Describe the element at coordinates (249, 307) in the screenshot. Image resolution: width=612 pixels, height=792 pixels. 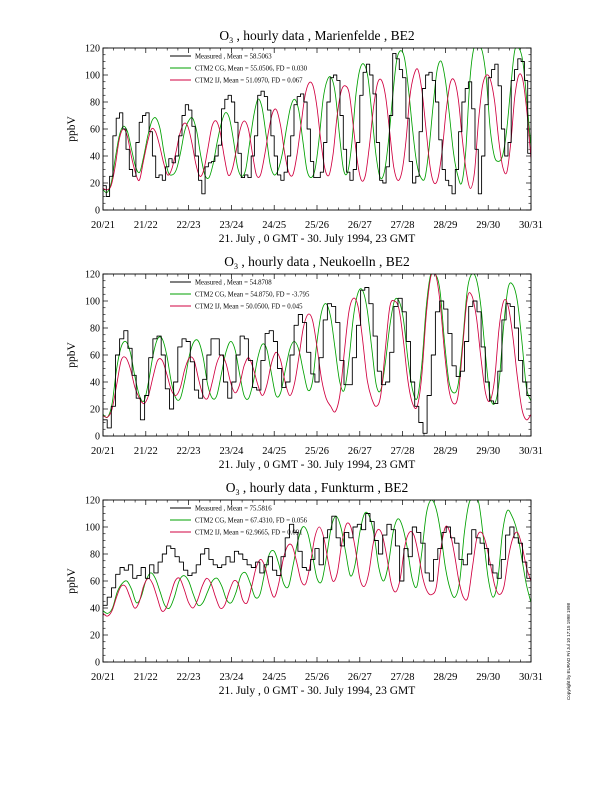
I see `legend-label: CTM2 IJ, Mean = 50.0500, FD = 0.045` at that location.